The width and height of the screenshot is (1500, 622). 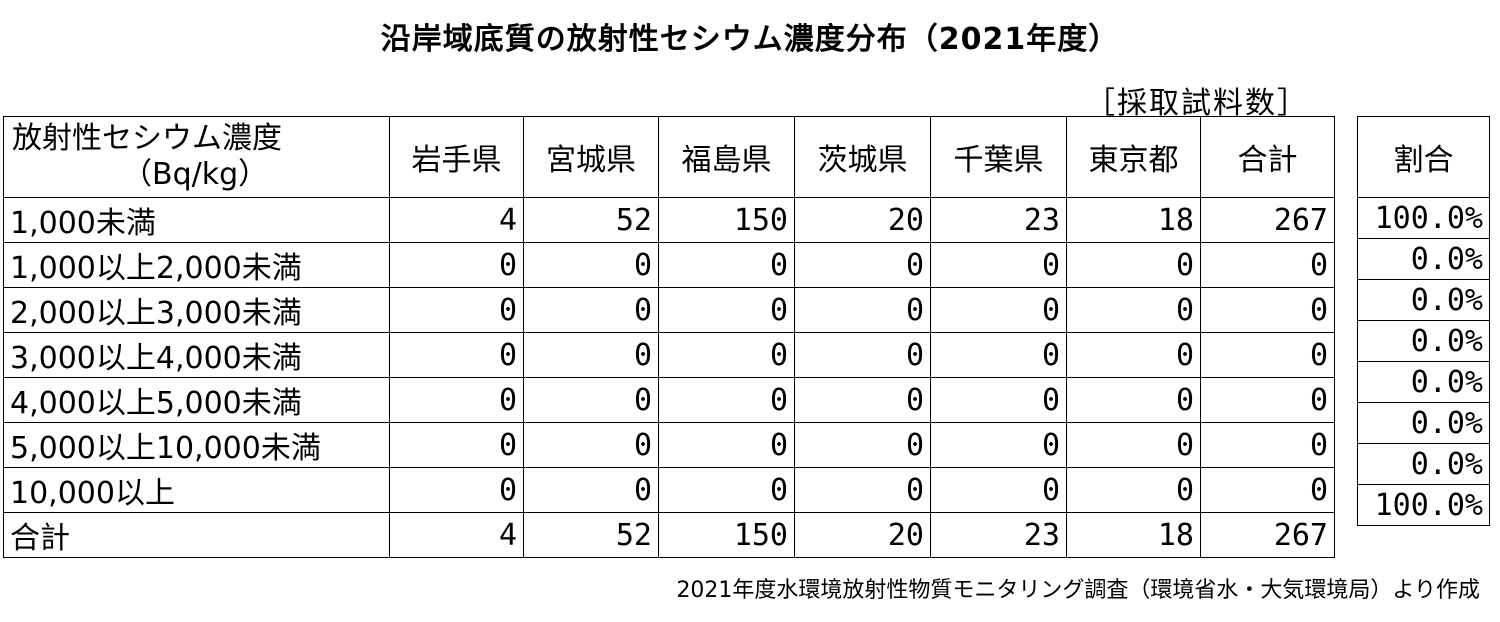 I want to click on row-label: 1,000未満, so click(x=196, y=220).